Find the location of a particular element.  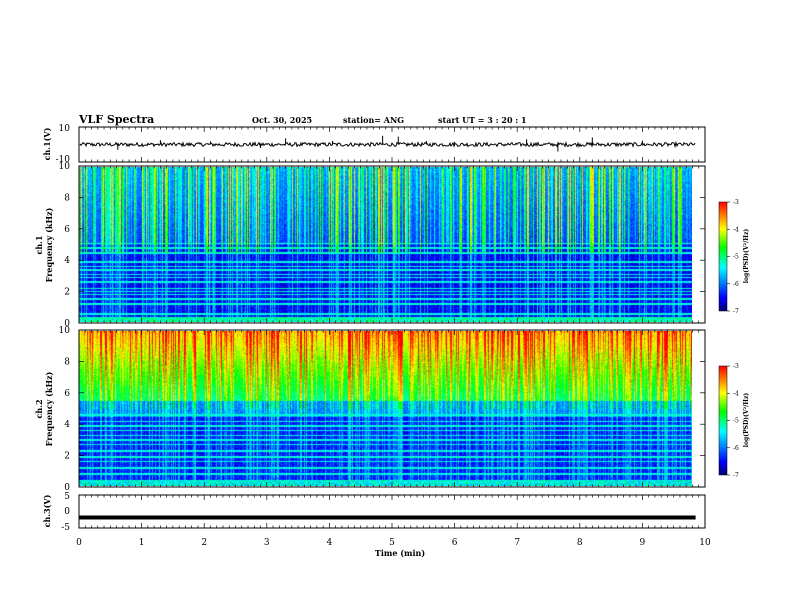

ch1-colorbar: -3 -4 -5 -6 -7 log(PSD)(V²/Hz) is located at coordinates (734, 257).